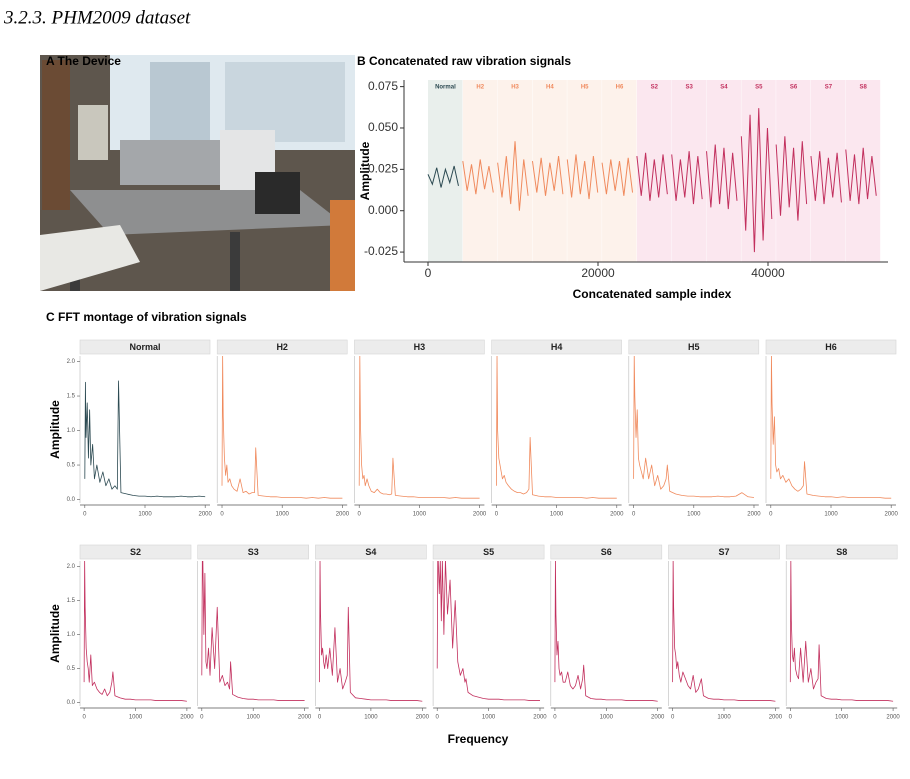  What do you see at coordinates (71, 466) in the screenshot?
I see `y-tick-label: 0.5` at bounding box center [71, 466].